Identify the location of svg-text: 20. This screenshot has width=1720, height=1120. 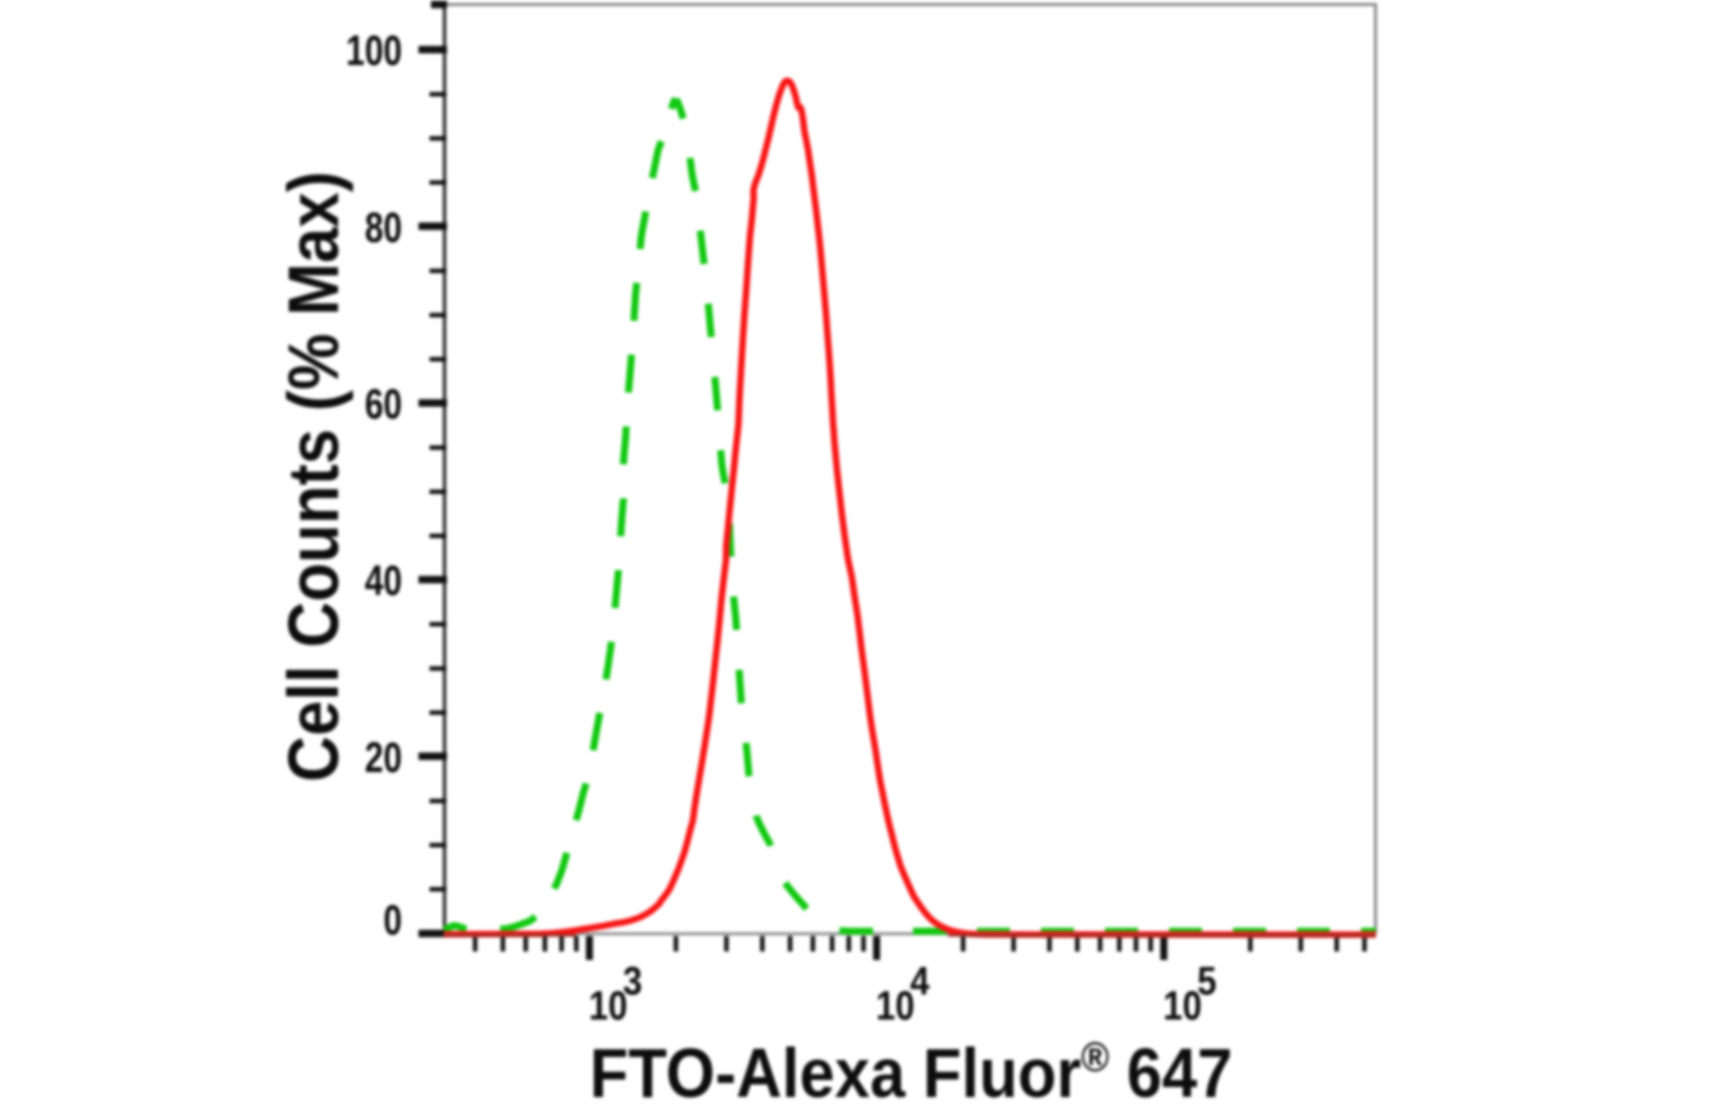
(383, 758).